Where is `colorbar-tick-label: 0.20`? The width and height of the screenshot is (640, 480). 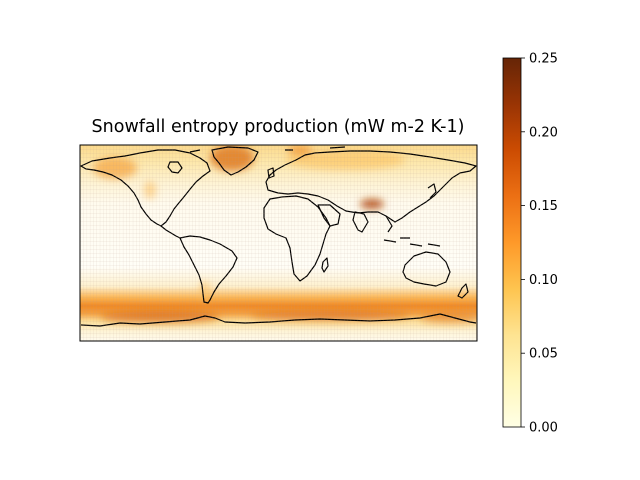
colorbar-tick-label: 0.20 is located at coordinates (543, 132).